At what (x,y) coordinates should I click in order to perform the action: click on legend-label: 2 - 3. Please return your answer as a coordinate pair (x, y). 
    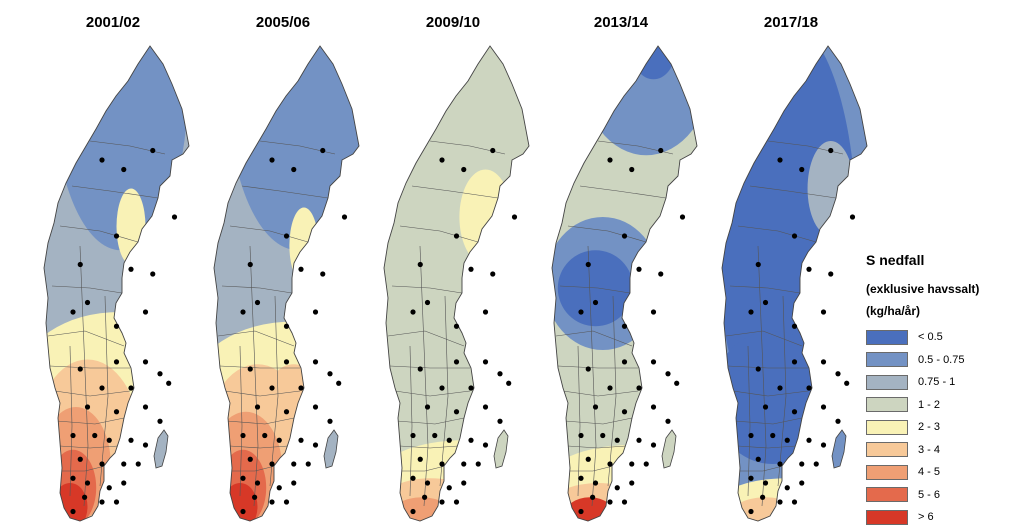
    Looking at the image, I should click on (929, 427).